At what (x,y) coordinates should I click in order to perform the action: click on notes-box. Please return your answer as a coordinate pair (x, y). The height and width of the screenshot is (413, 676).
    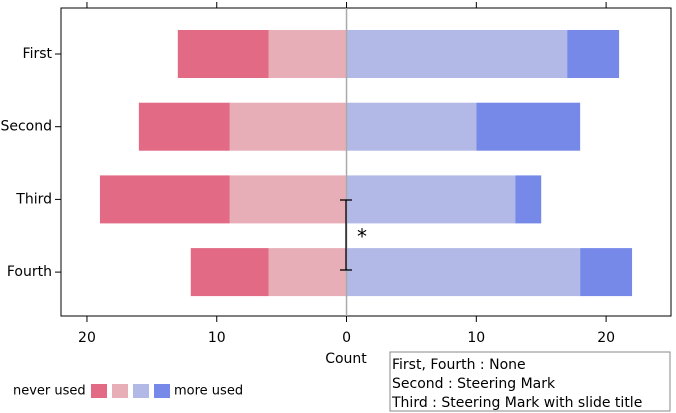
    Looking at the image, I should click on (530, 381).